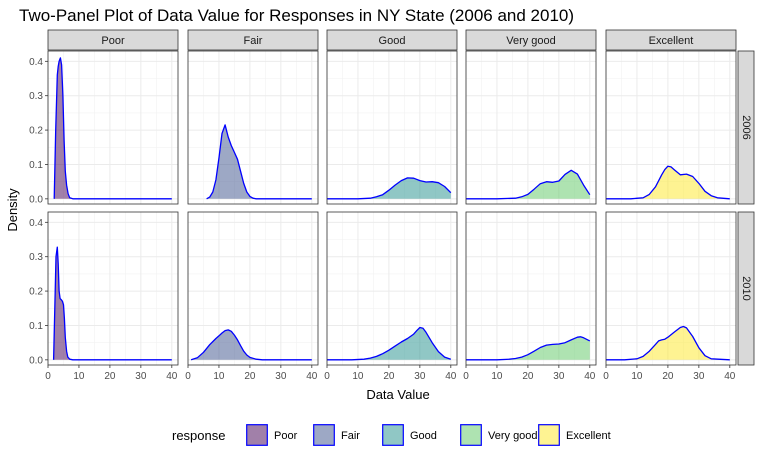 The width and height of the screenshot is (768, 460). I want to click on x-axis-title: Data Value, so click(397, 394).